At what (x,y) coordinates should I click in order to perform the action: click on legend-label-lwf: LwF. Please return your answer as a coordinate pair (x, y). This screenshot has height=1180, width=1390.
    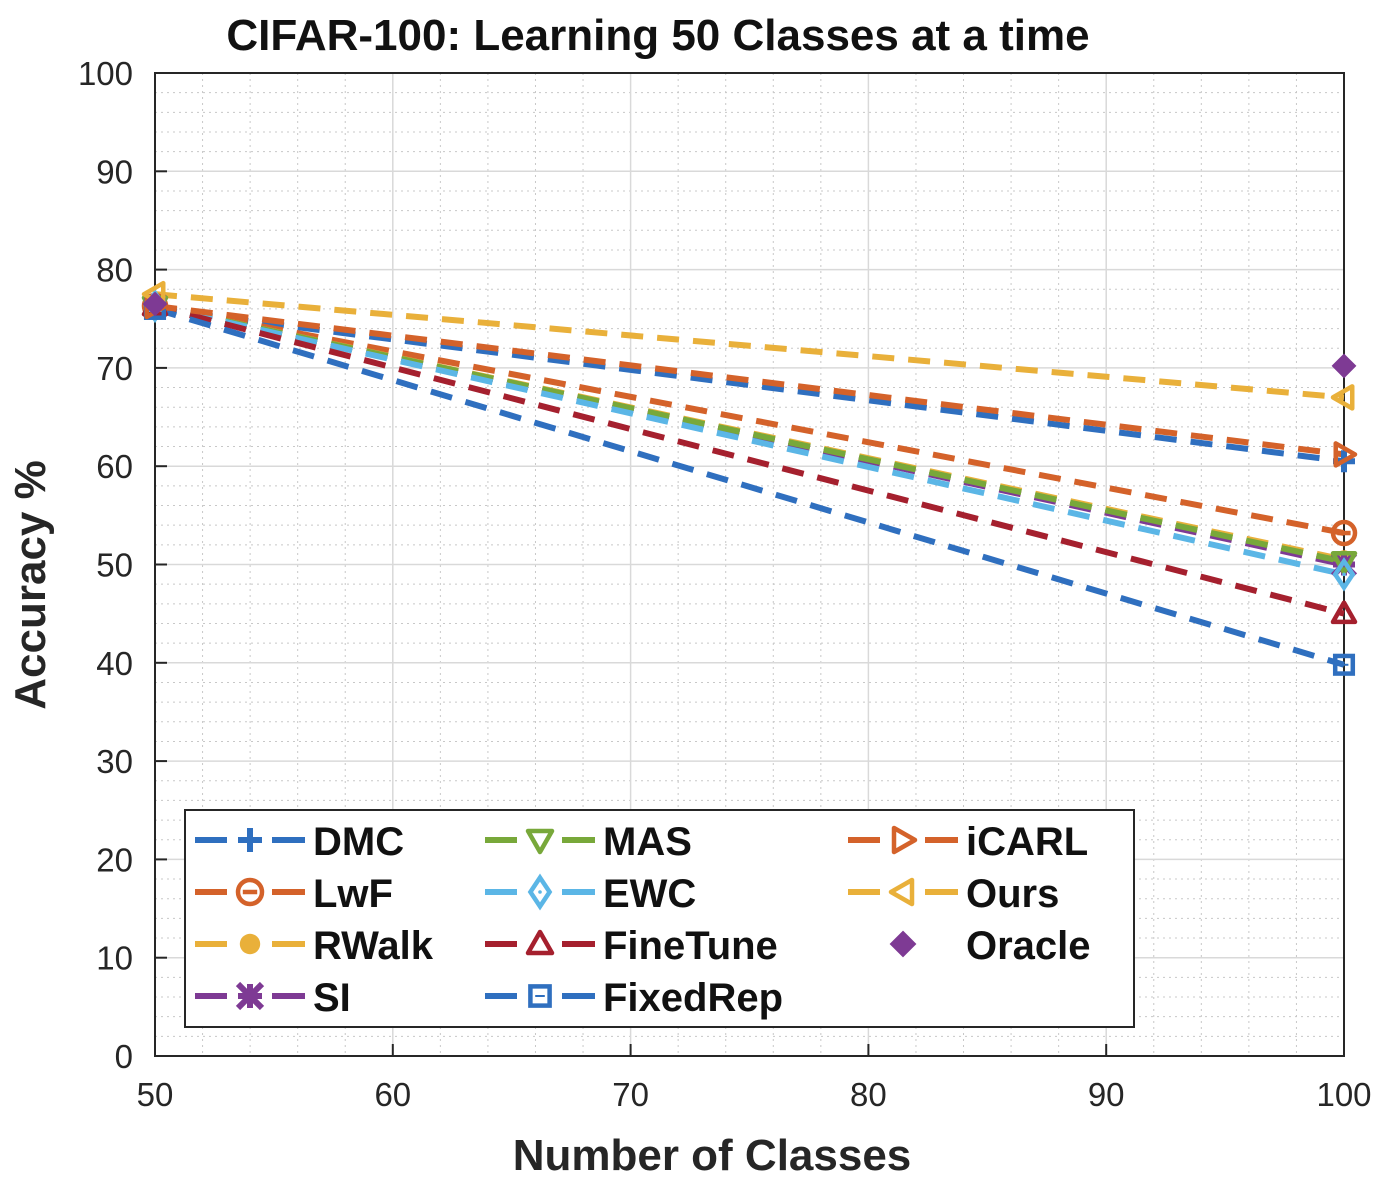
    Looking at the image, I should click on (353, 894).